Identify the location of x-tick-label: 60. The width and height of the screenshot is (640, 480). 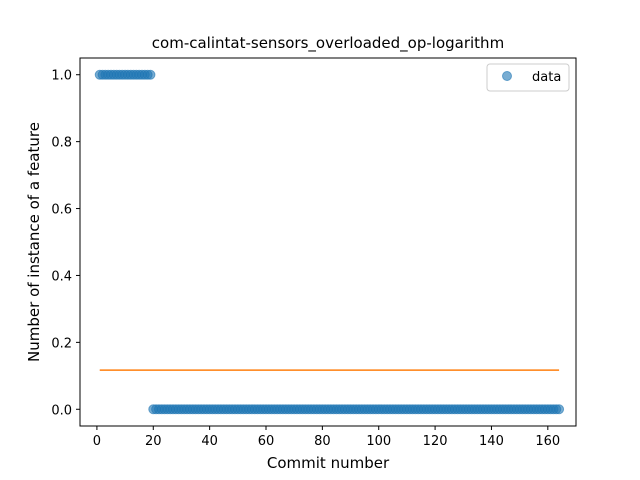
(266, 441).